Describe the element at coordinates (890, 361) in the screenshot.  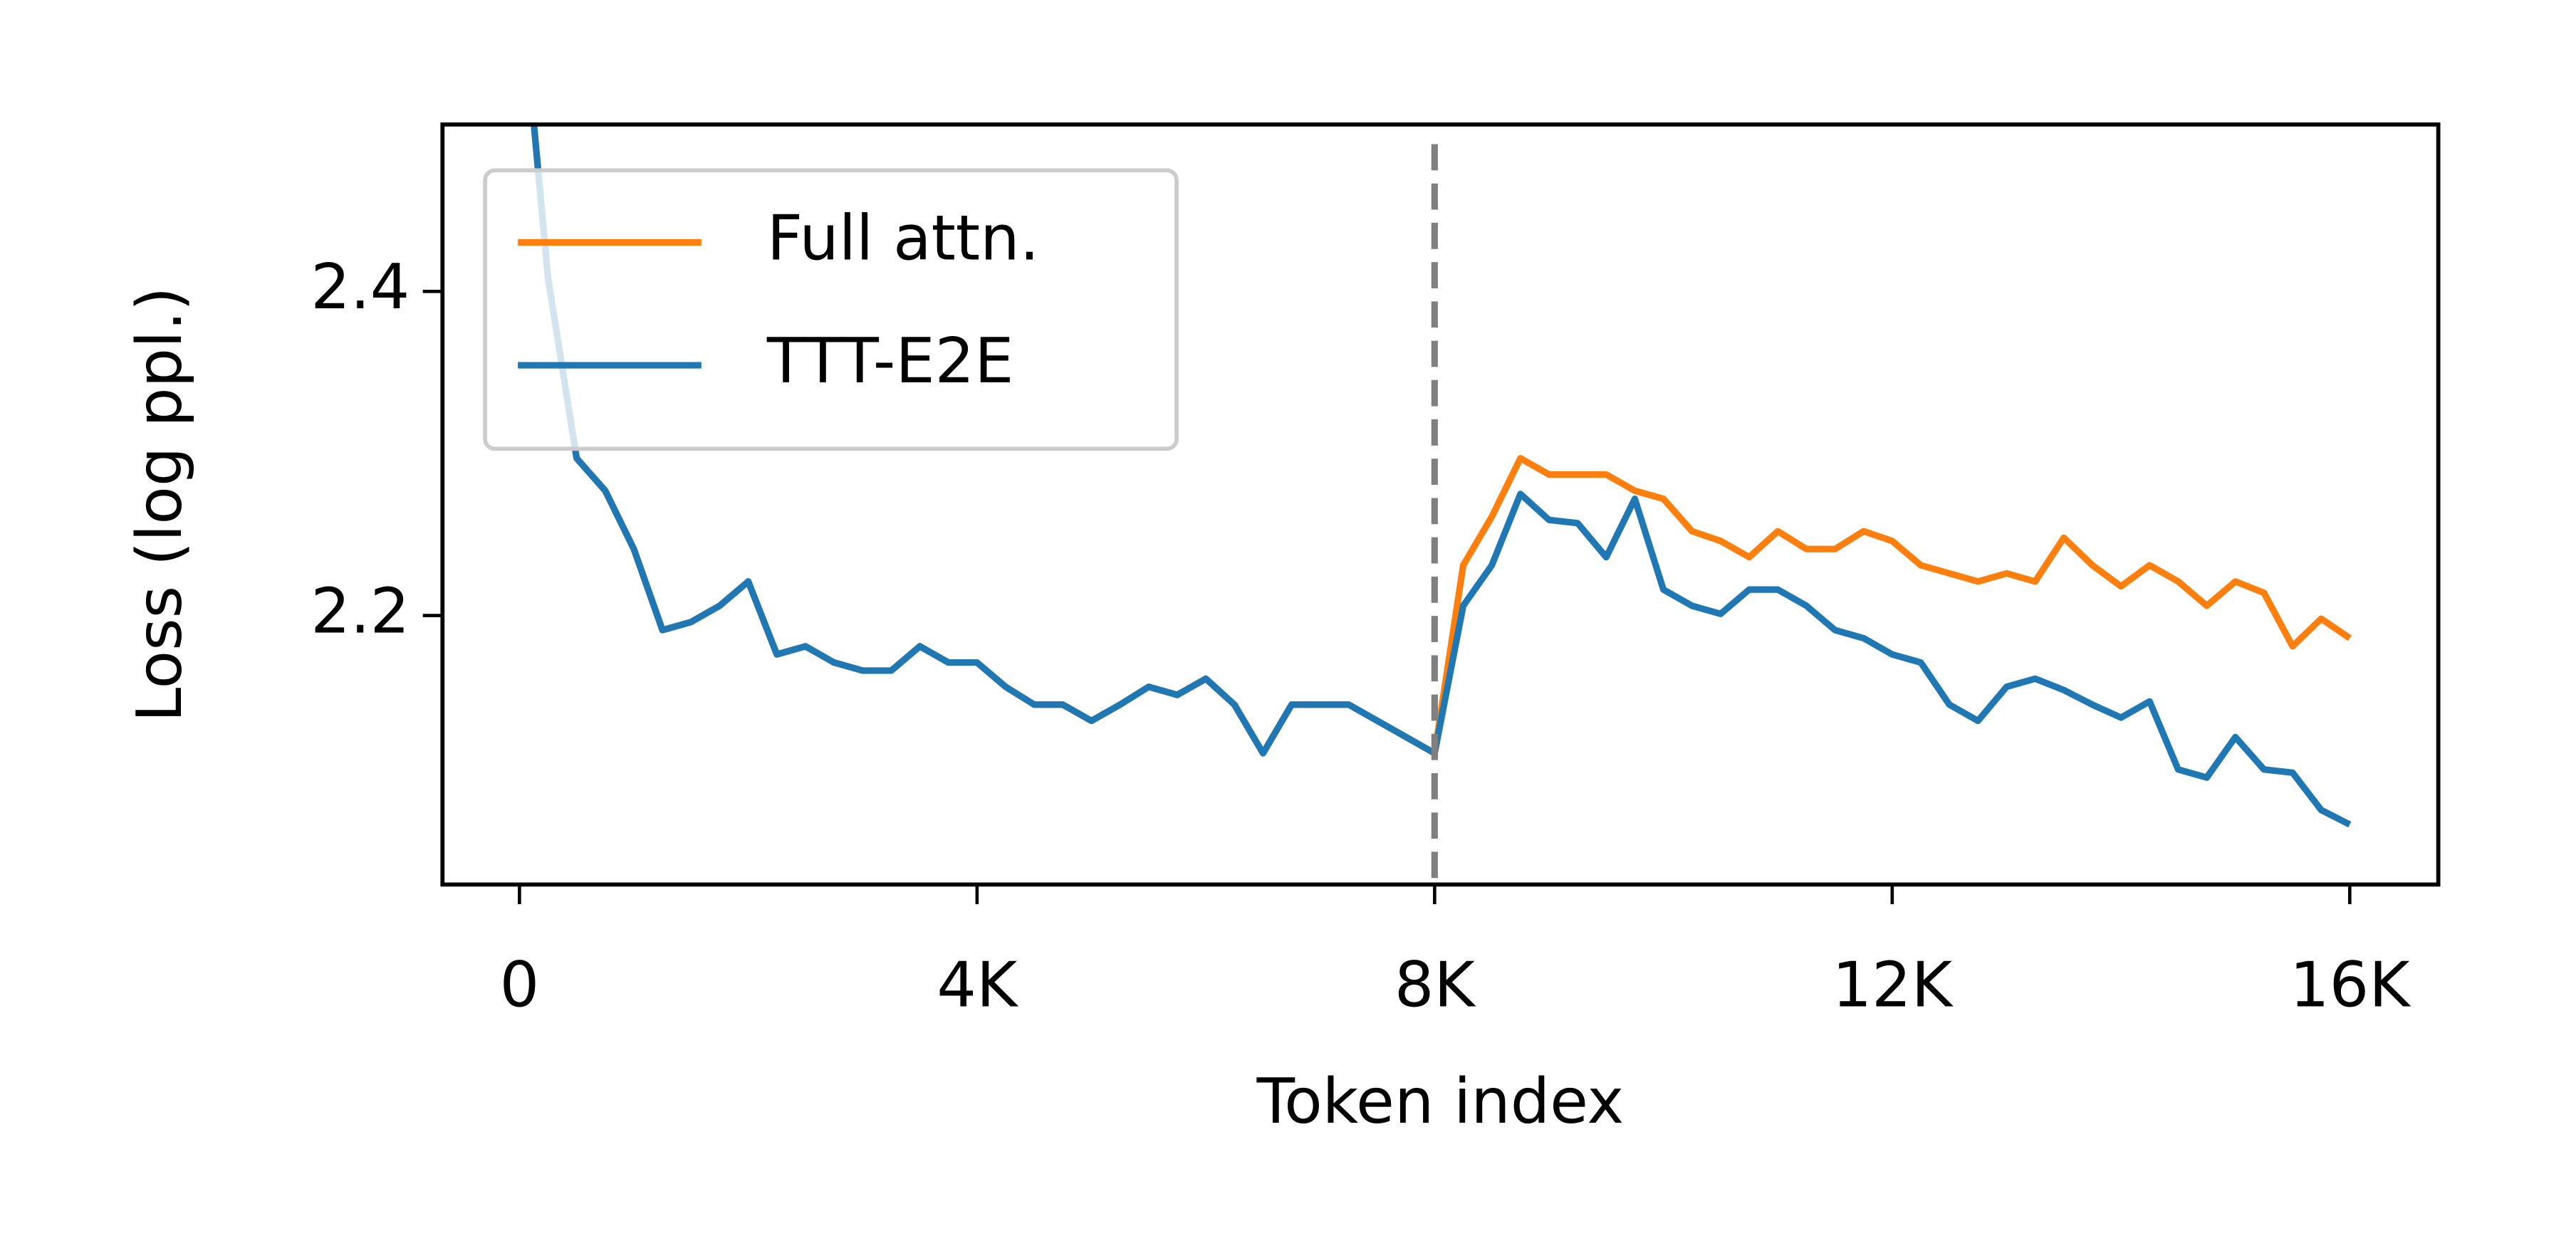
I see `legend-label: TTT-E2E` at that location.